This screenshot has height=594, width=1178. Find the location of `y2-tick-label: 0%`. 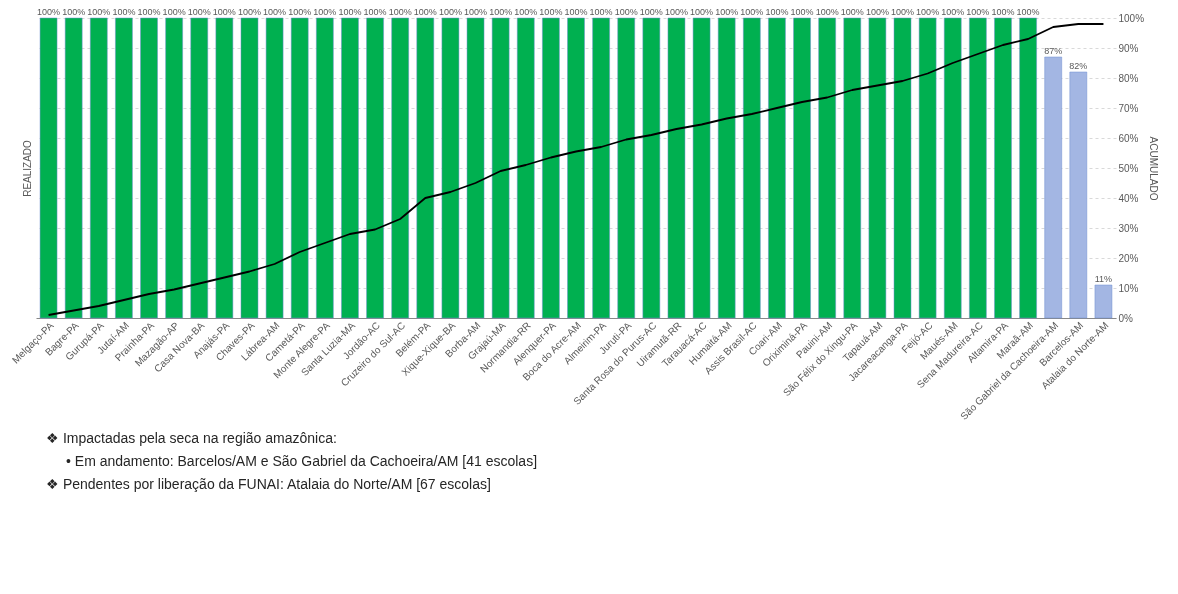

y2-tick-label: 0% is located at coordinates (1126, 318).